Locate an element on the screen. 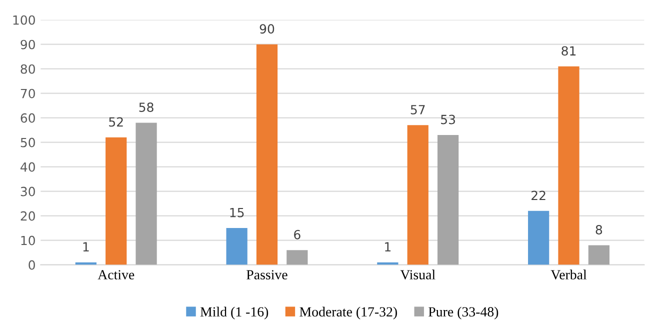 The height and width of the screenshot is (331, 656). y-tick-label: 0 is located at coordinates (31, 265).